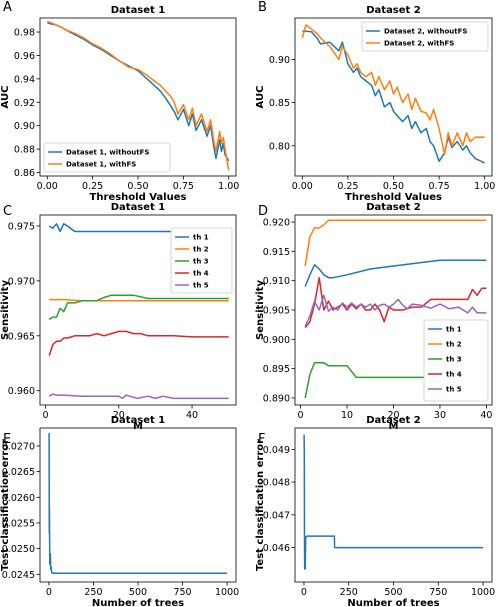  I want to click on y-axis-label: Sensitivity, so click(5, 310).